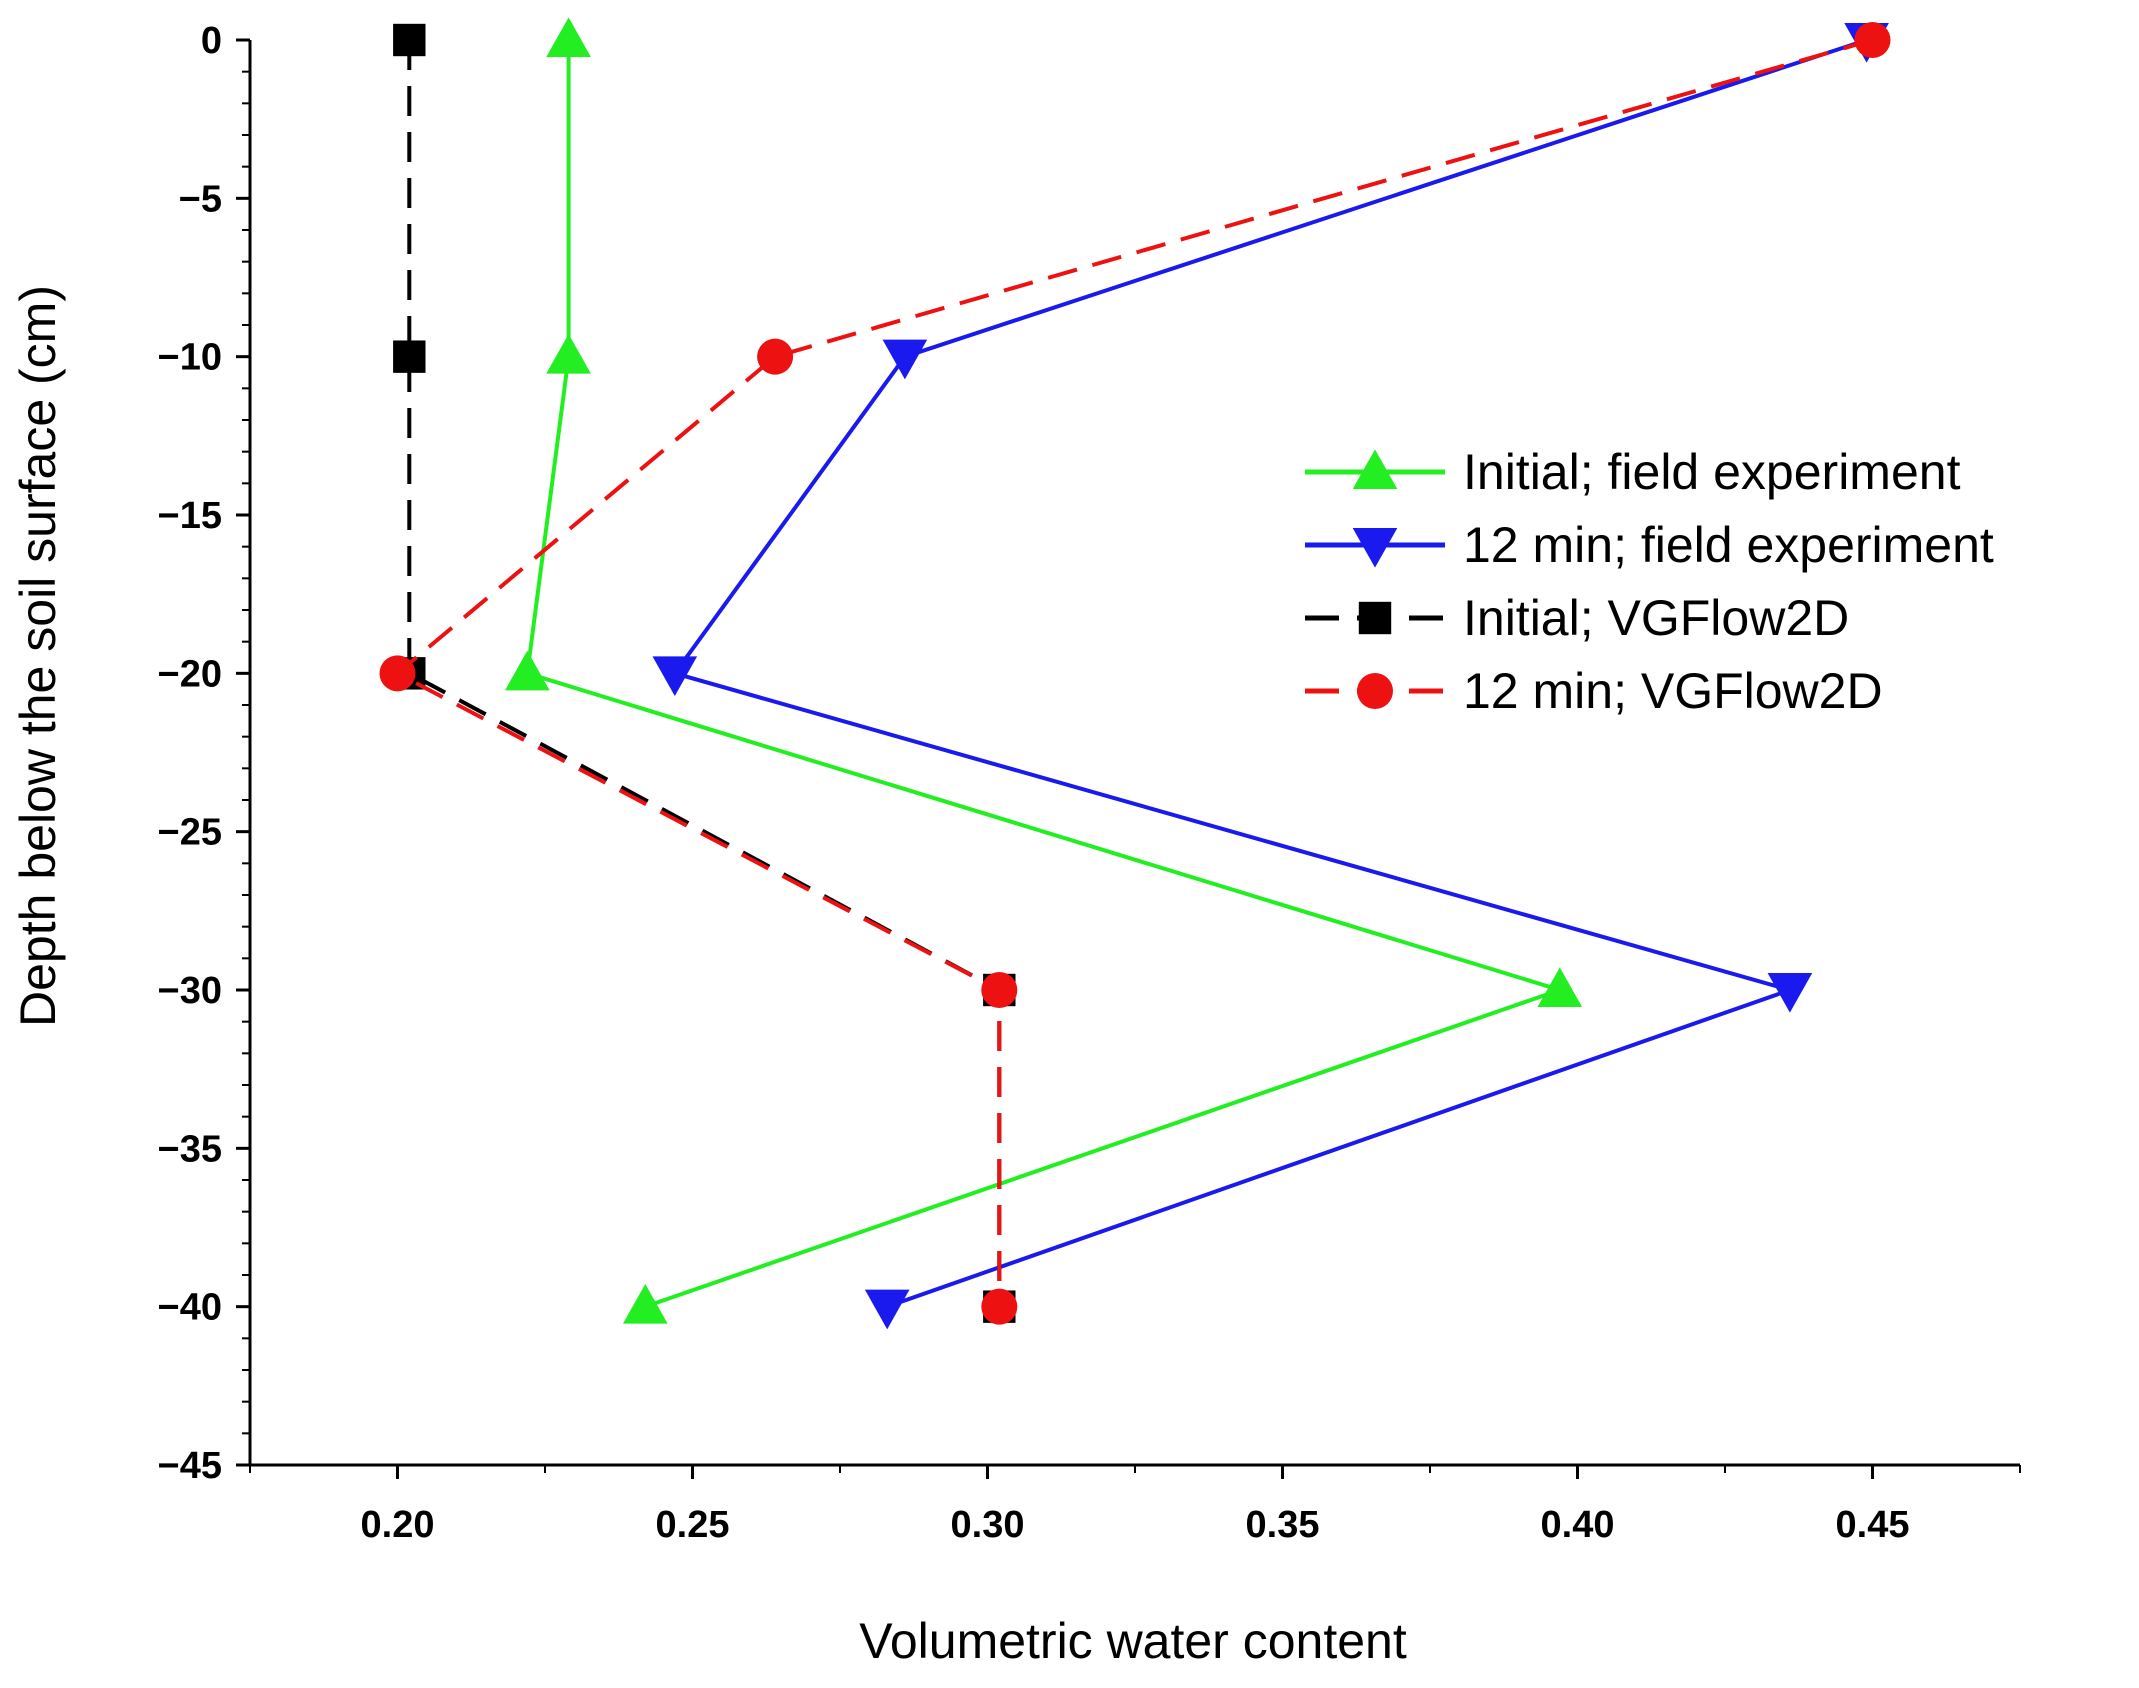  Describe the element at coordinates (190, 358) in the screenshot. I see `y-tick-label: −10` at that location.